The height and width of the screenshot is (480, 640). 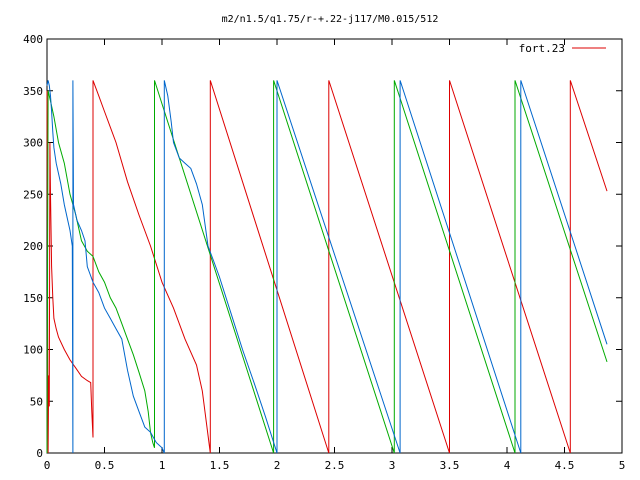 I want to click on x-tick-label: 2, so click(x=277, y=465).